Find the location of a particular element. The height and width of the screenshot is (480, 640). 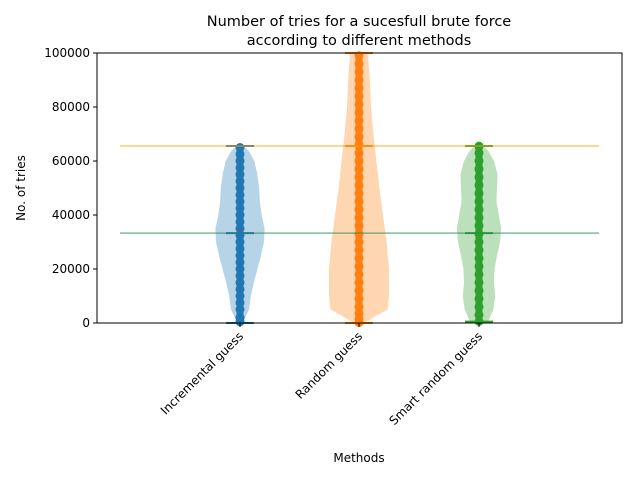

reference-lines-layer is located at coordinates (359, 189).